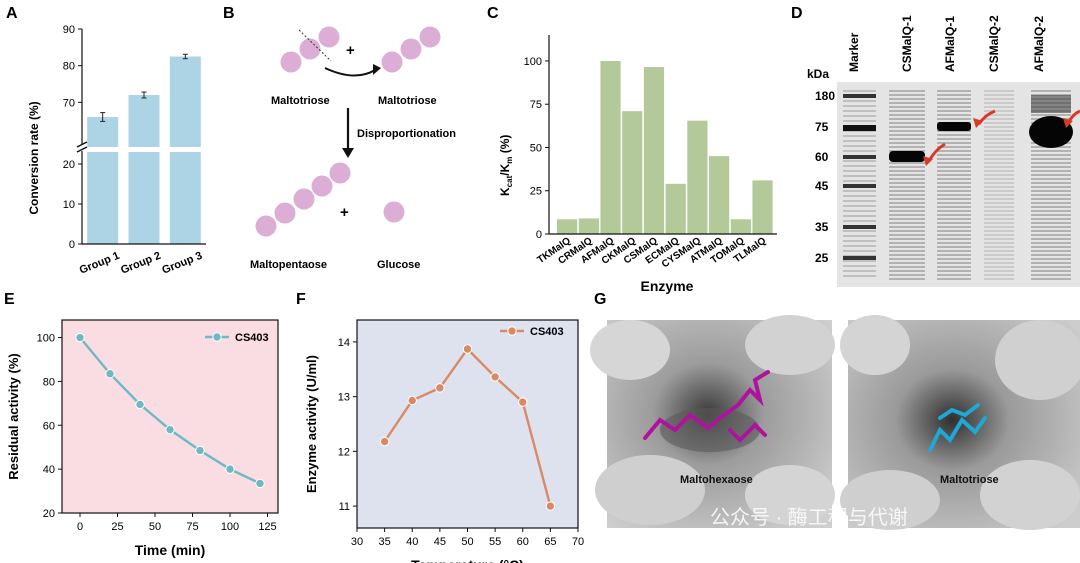  Describe the element at coordinates (467, 560) in the screenshot. I see `x-axis-label: Temperature (°C)` at that location.